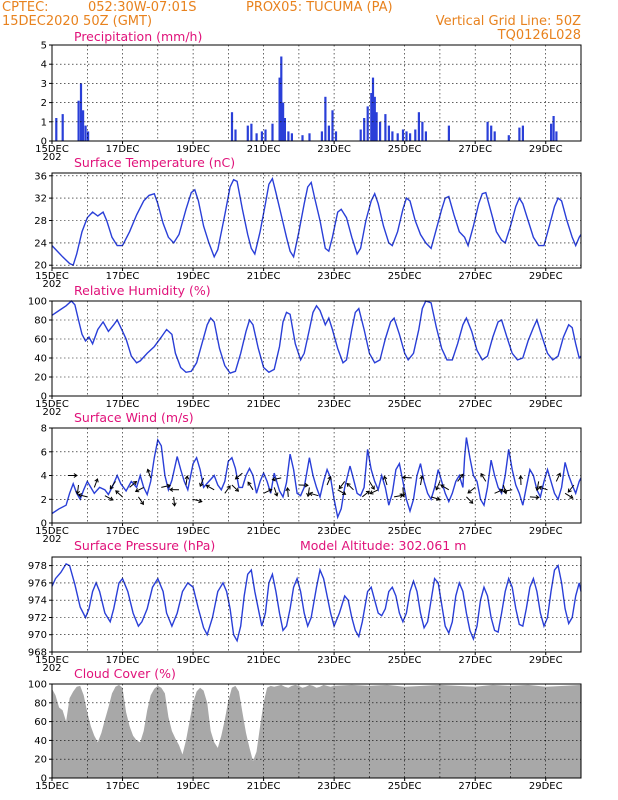 The height and width of the screenshot is (800, 618). Describe the element at coordinates (44, 142) in the screenshot. I see `precip-ytick-label: 0` at that location.